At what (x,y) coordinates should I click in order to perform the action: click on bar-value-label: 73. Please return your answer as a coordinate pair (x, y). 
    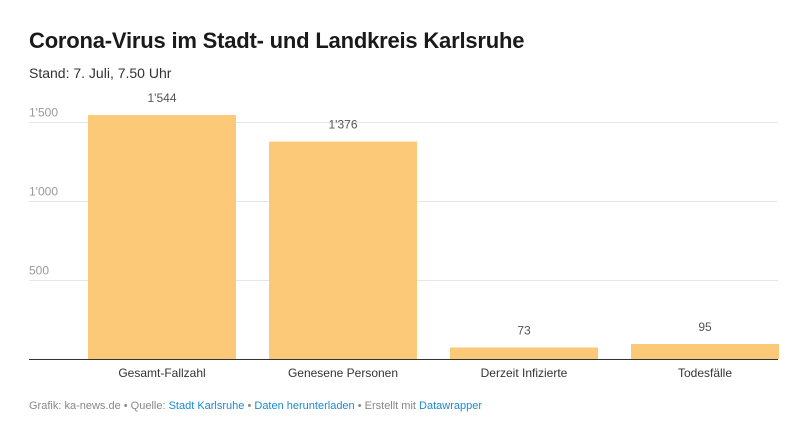
    Looking at the image, I should click on (524, 330).